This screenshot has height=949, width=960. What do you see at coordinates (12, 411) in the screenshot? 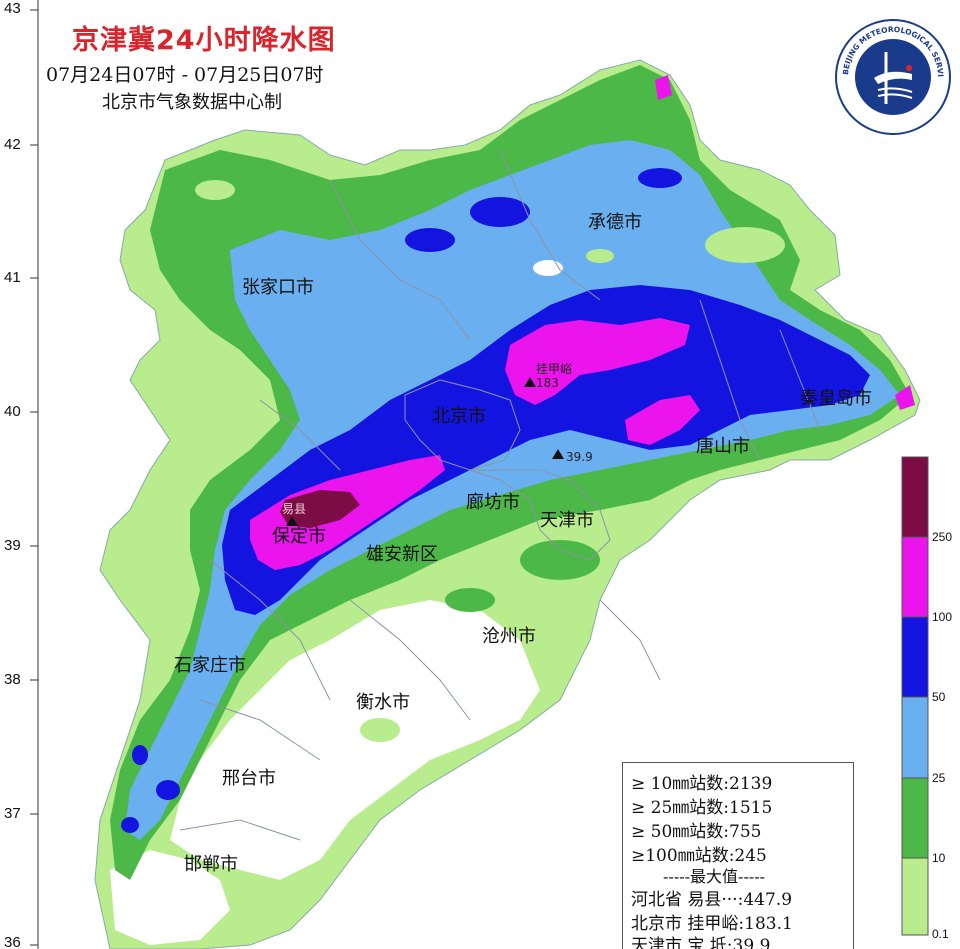
I see `lat-label-40: 40` at bounding box center [12, 411].